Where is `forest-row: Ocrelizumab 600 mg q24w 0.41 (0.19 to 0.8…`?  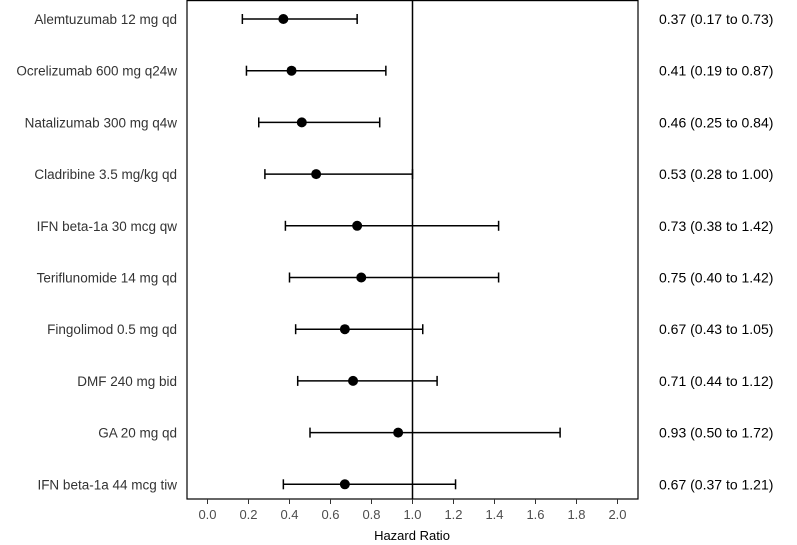
forest-row: Ocrelizumab 600 mg q24w 0.41 (0.19 to 0.8… is located at coordinates (394, 71).